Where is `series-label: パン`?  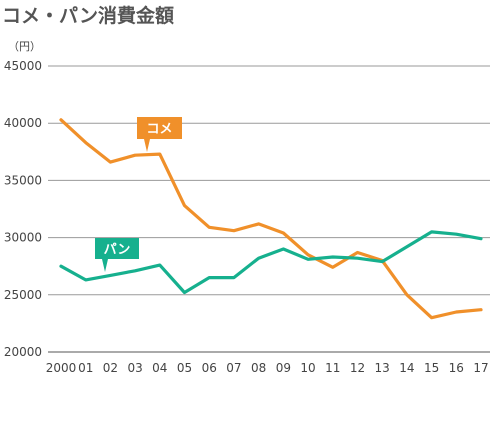 series-label: パン is located at coordinates (117, 250).